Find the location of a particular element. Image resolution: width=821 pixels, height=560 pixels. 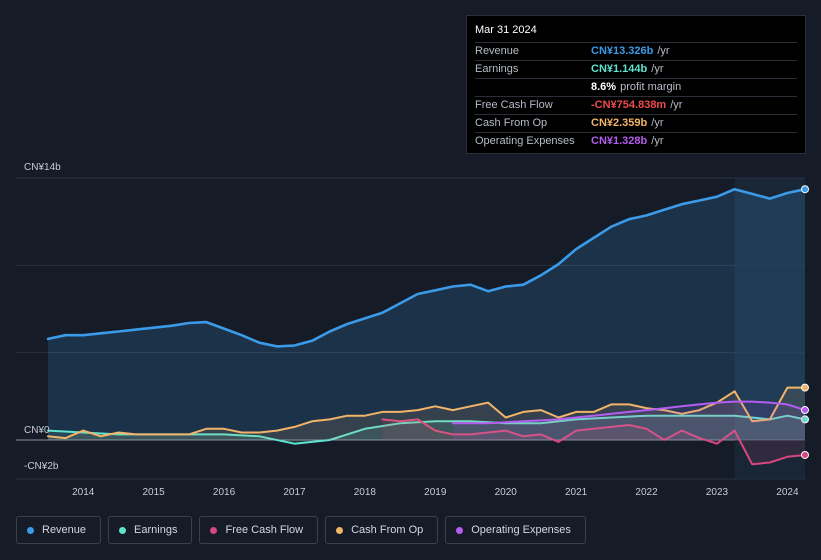

operating-expenses-area is located at coordinates (628, 420).